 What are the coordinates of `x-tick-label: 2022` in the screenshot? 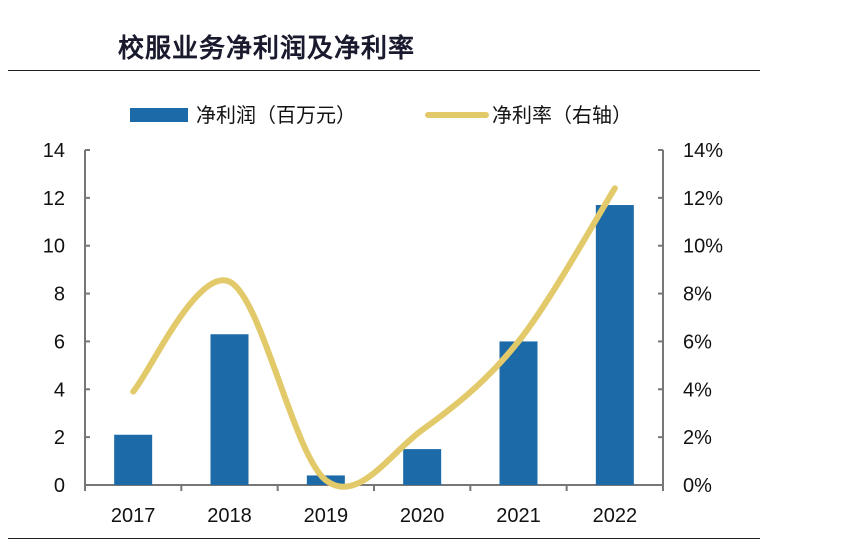 It's located at (615, 516).